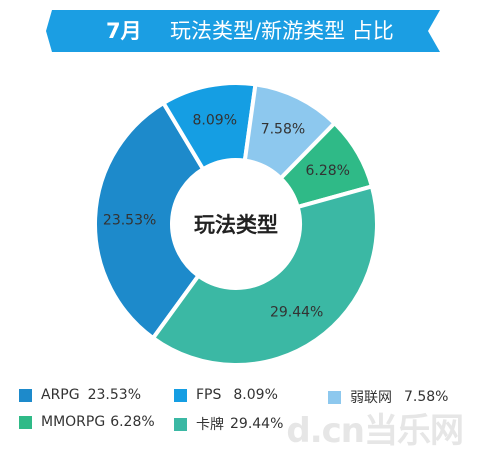 The image size is (483, 458). Describe the element at coordinates (129, 220) in the screenshot. I see `slice-data-label: 23.53%` at that location.